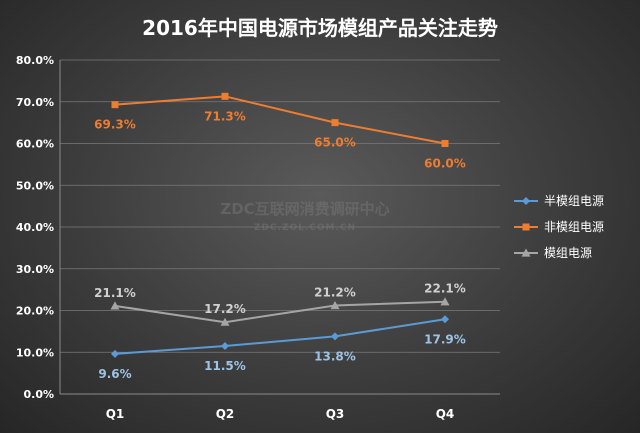  I want to click on x-tick-label: Q1, so click(115, 414).